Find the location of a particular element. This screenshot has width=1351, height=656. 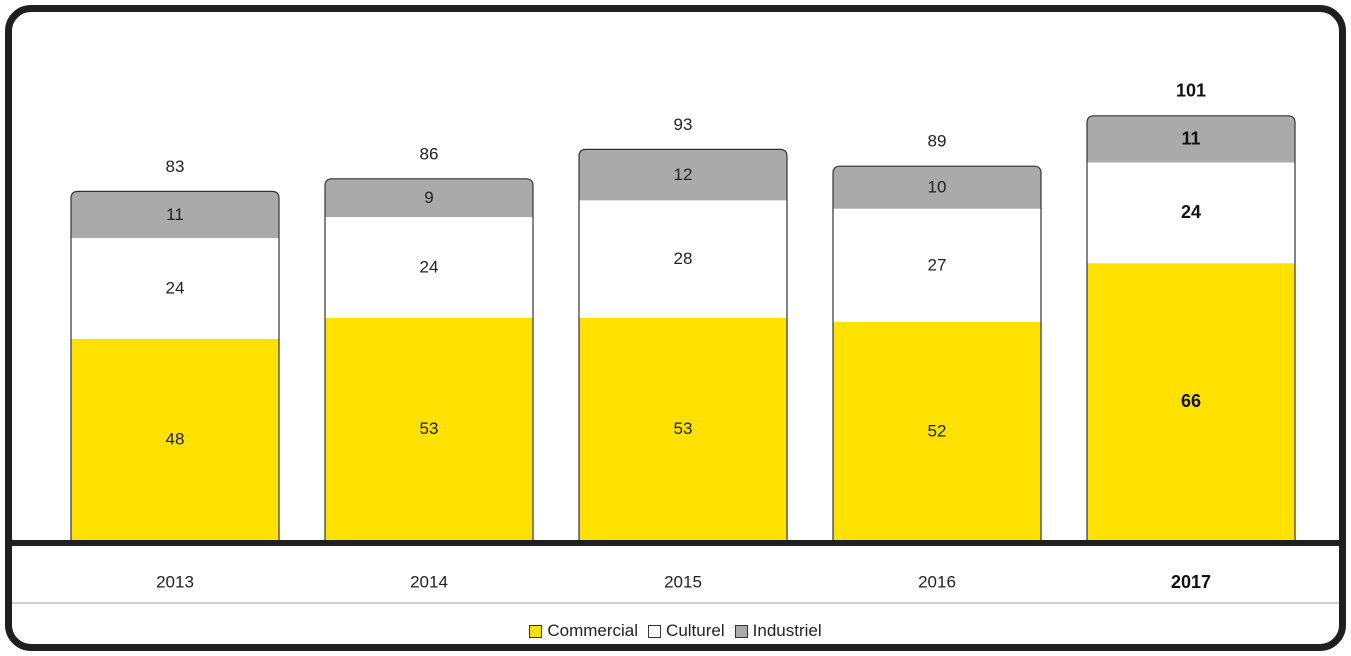

bar-outline-2017 is located at coordinates (1191, 329).